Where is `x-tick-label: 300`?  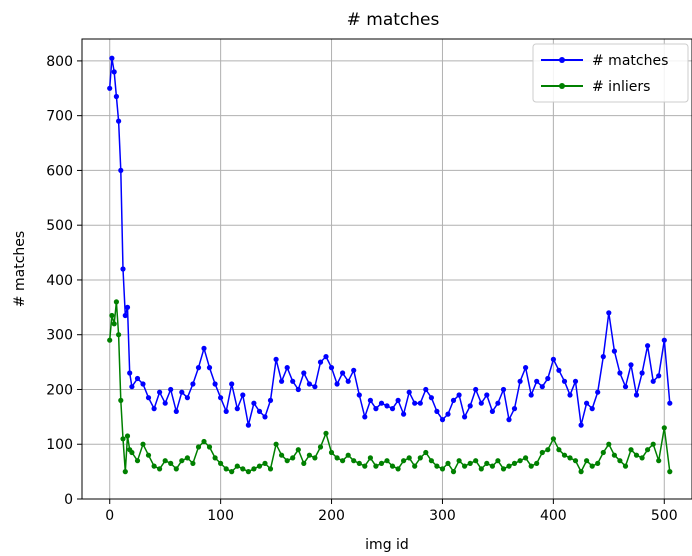
x-tick-label: 300 is located at coordinates (442, 516).